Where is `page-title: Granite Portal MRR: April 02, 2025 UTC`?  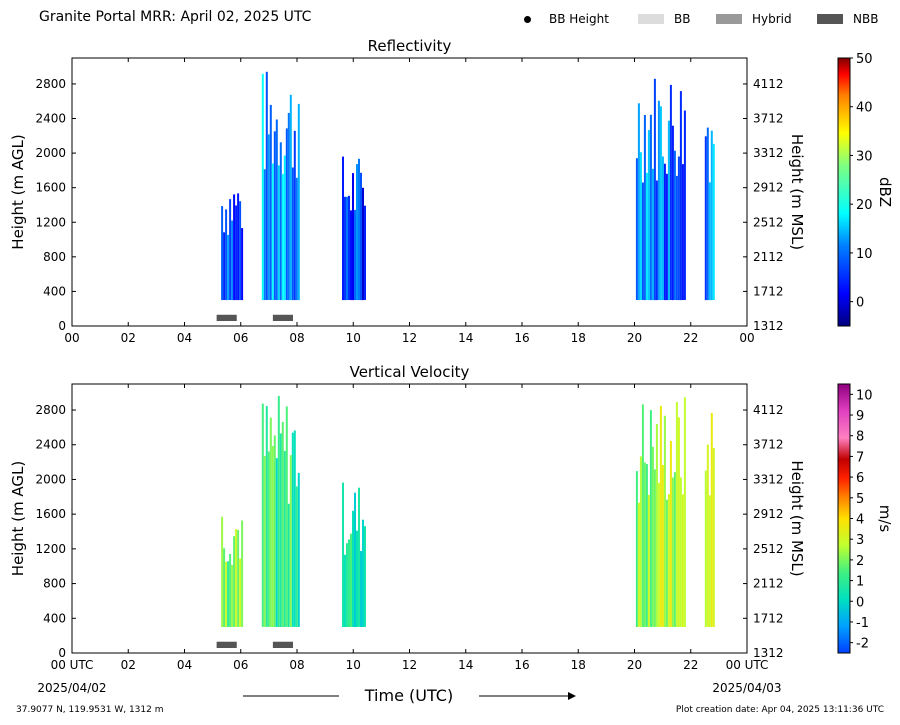 page-title: Granite Portal MRR: April 02, 2025 UTC is located at coordinates (175, 17).